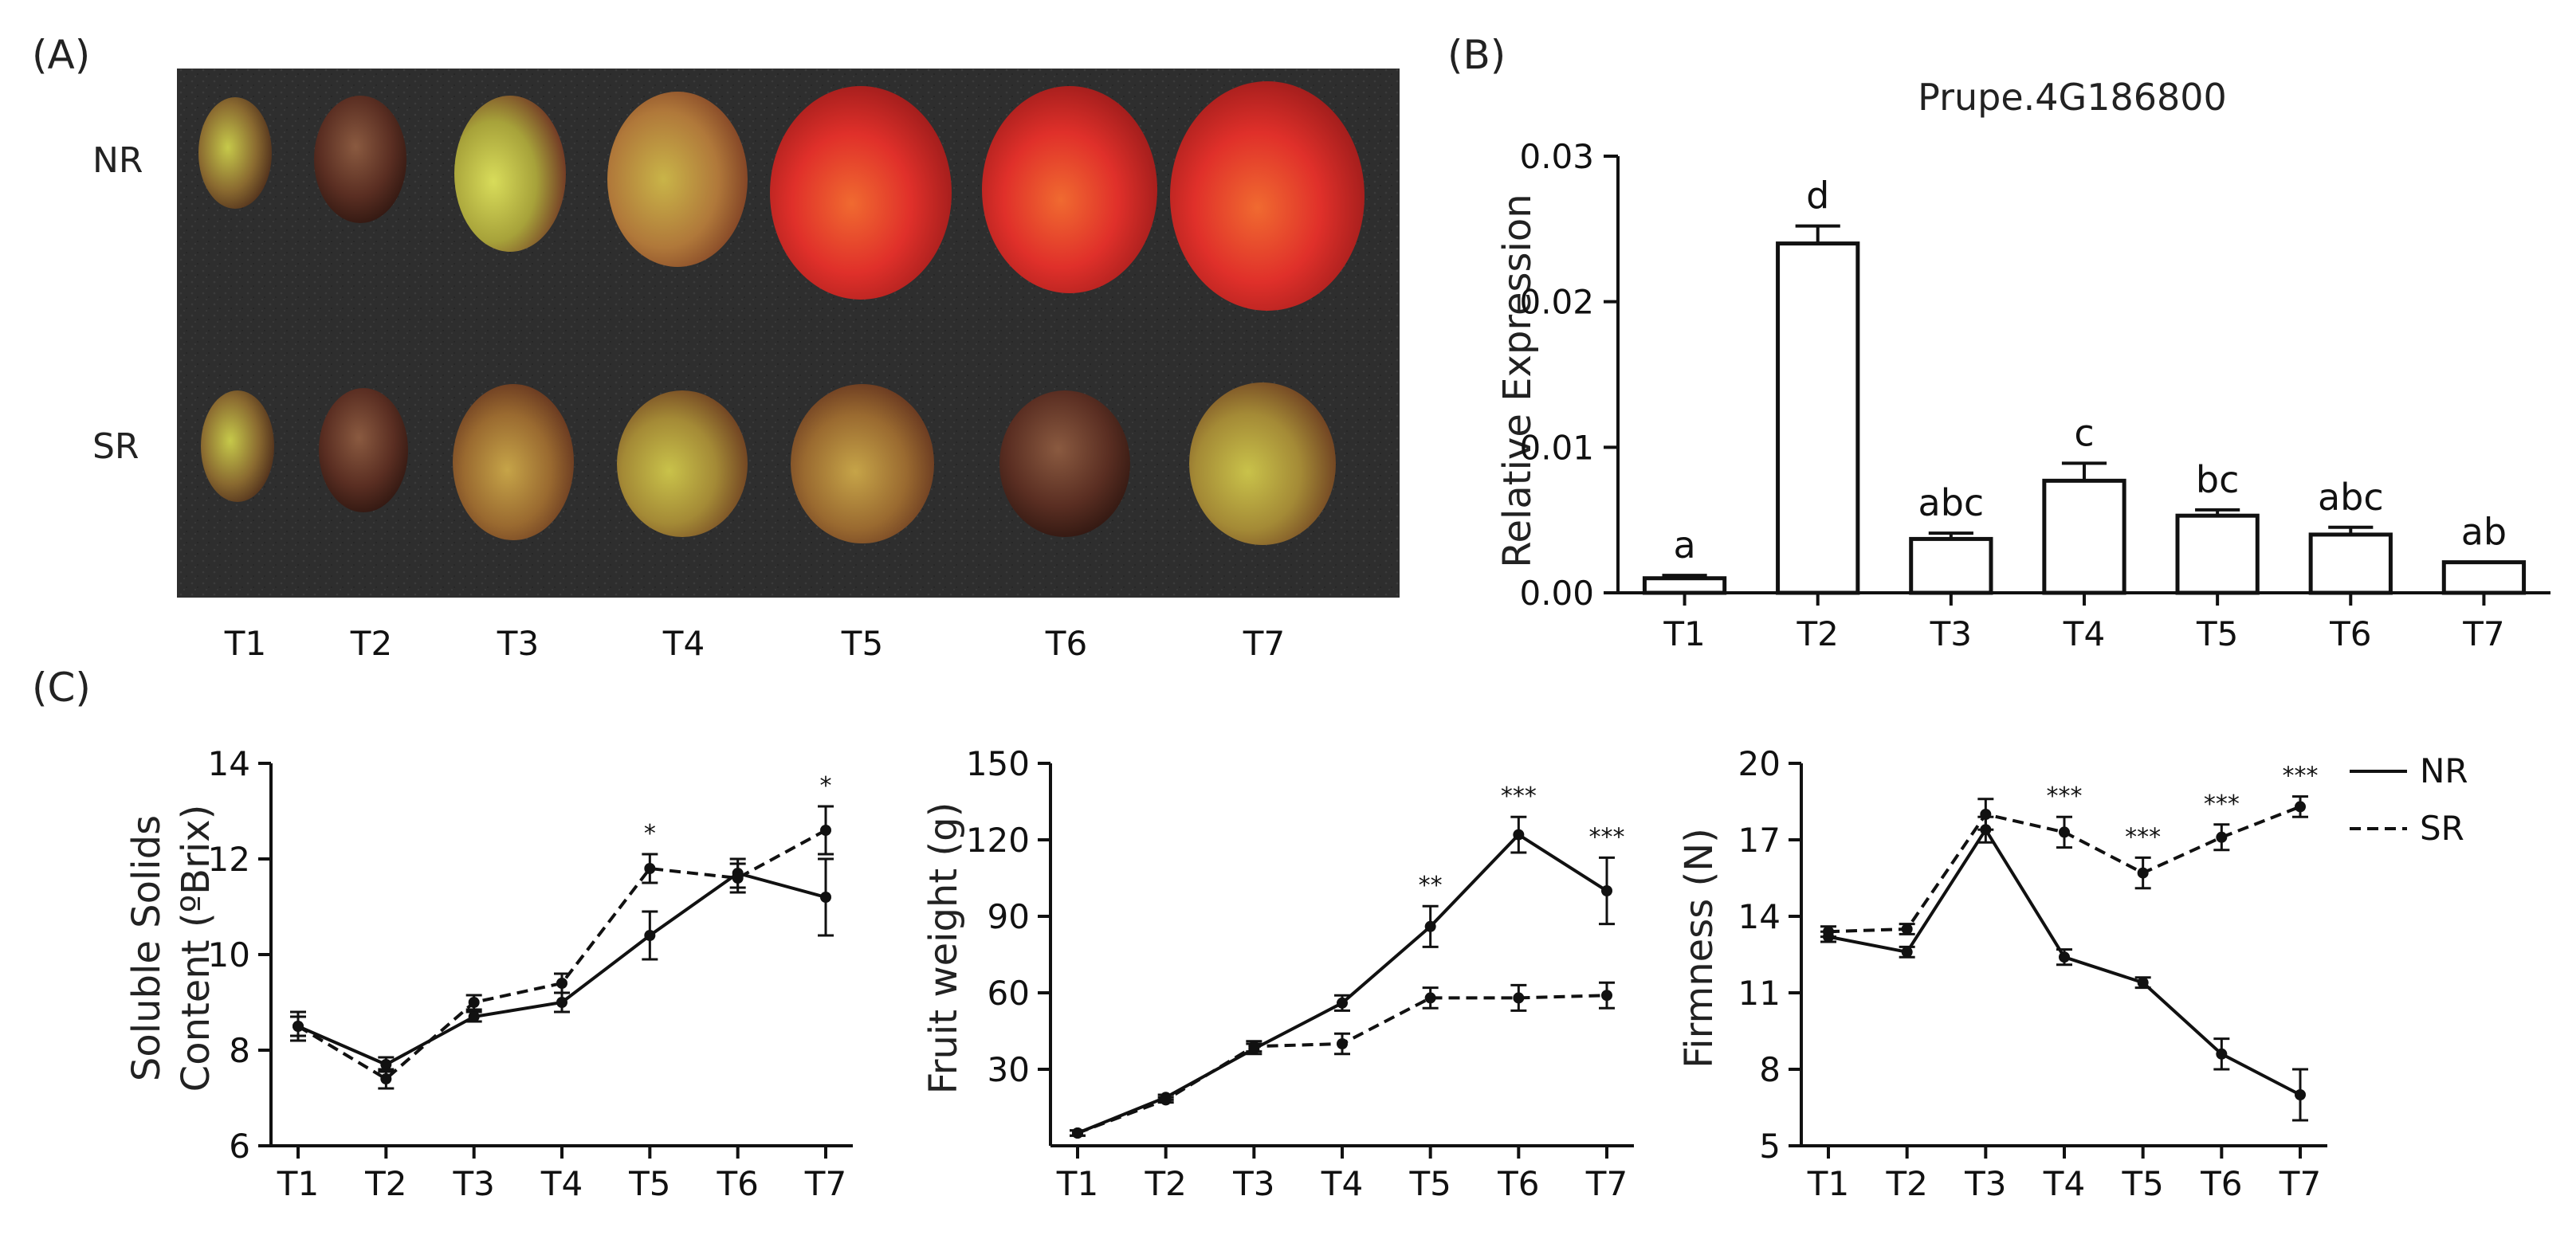 The image size is (2576, 1243). I want to click on nr-fruit-t7, so click(1267, 196).